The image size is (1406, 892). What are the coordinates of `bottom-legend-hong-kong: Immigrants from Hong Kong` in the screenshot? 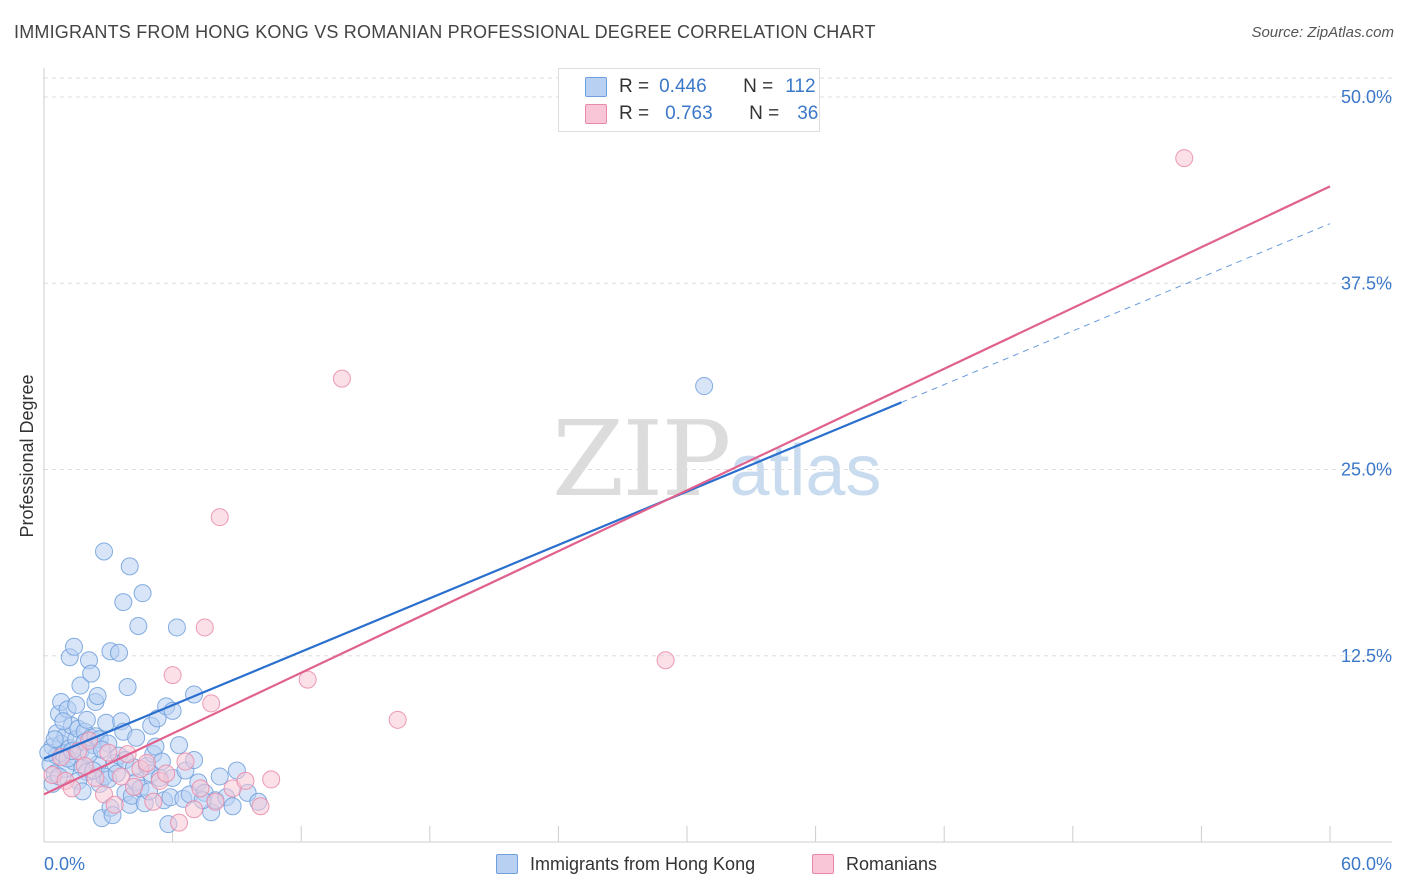 It's located at (625, 864).